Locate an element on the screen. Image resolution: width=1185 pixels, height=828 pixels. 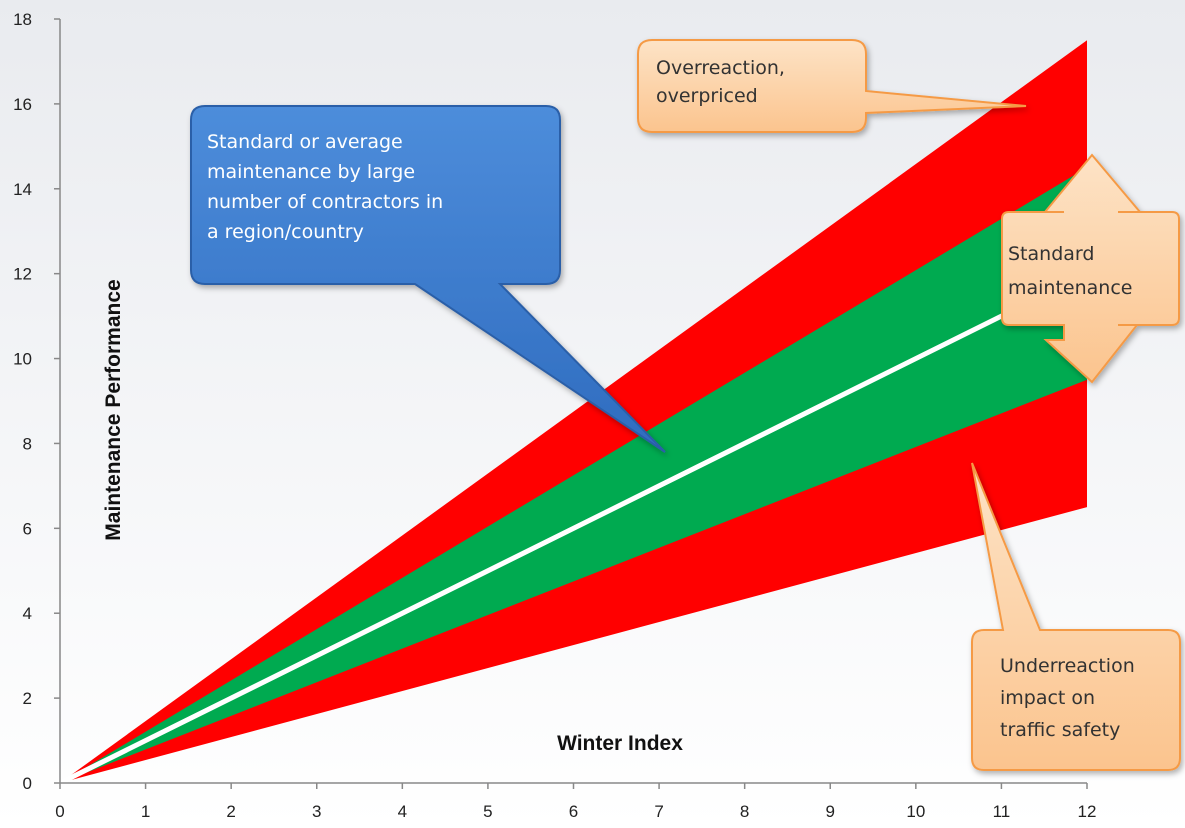
x-tick-label: 8 is located at coordinates (744, 811).